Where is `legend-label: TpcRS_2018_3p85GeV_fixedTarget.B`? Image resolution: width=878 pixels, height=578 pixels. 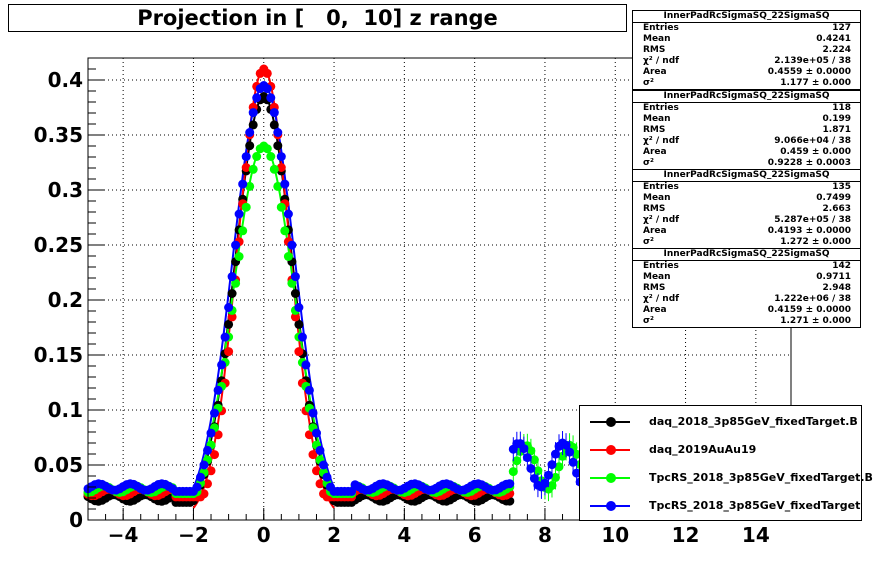
legend-label: TpcRS_2018_3p85GeV_fixedTarget.B is located at coordinates (761, 477).